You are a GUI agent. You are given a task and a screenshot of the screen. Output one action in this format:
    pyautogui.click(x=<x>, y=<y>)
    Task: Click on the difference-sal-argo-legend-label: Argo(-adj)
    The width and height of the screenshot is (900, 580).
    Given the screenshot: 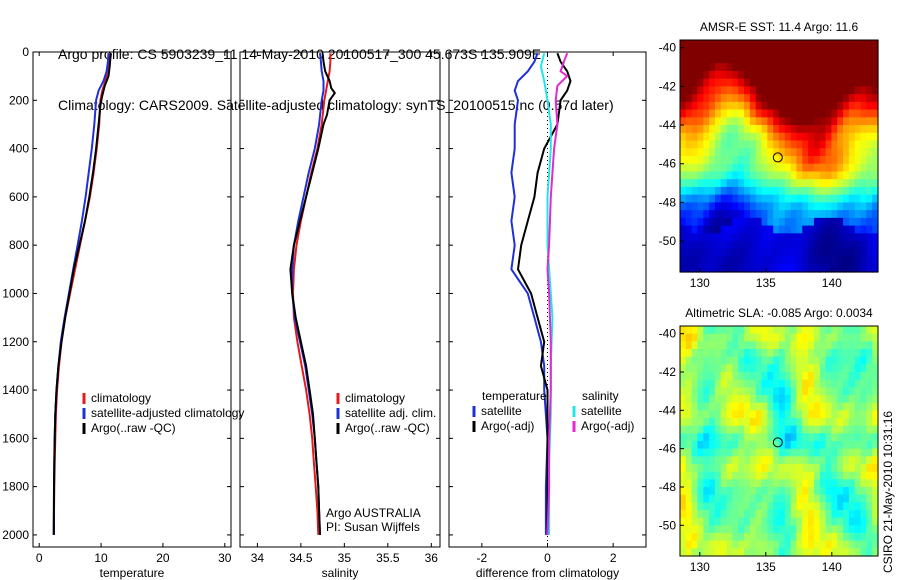 What is the action you would take?
    pyautogui.click(x=607, y=426)
    